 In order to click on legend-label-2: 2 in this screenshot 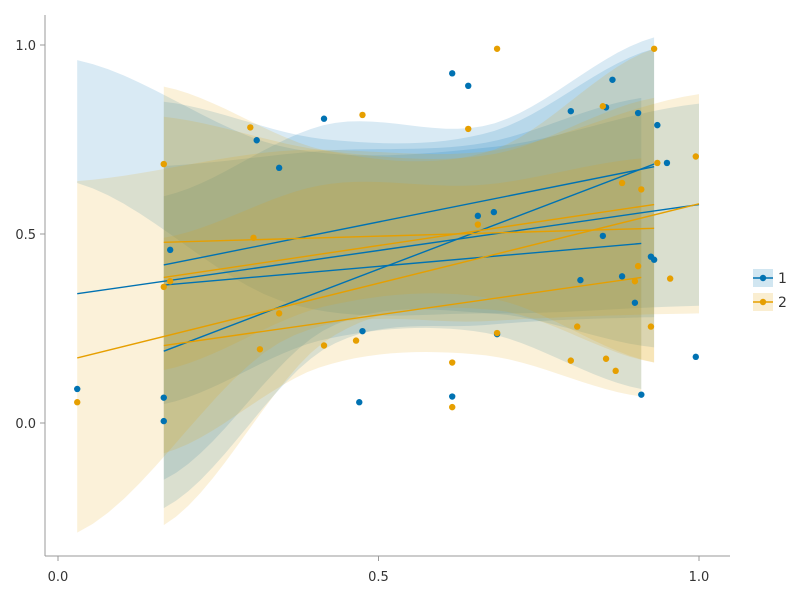, I will do `click(782, 303)`.